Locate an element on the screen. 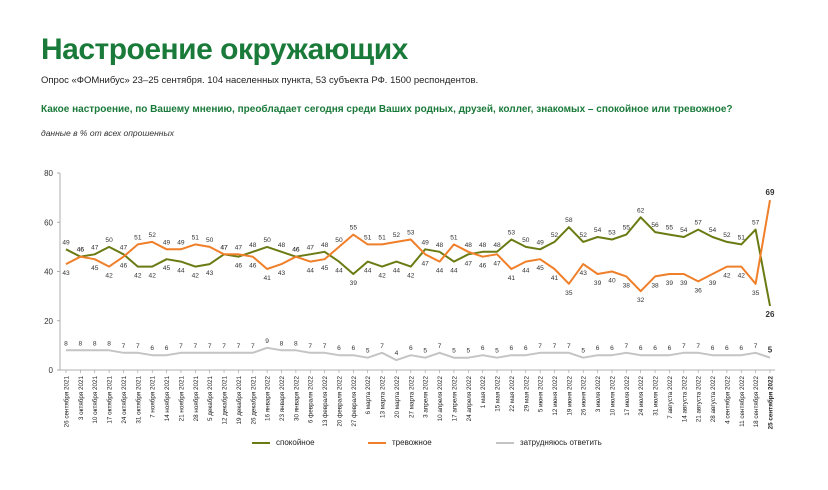  data-label: 57 is located at coordinates (698, 223).